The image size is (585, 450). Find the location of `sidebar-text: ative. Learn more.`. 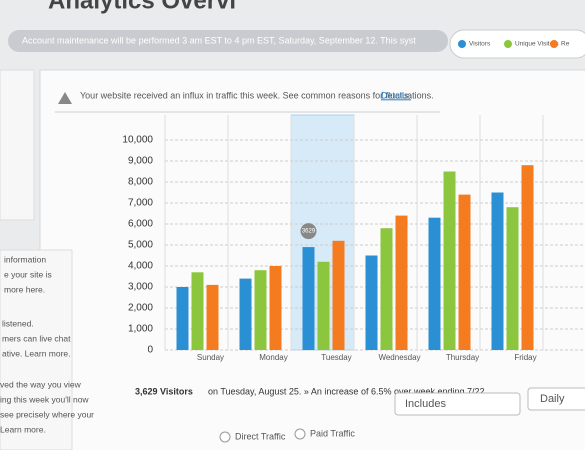

sidebar-text: ative. Learn more. is located at coordinates (36, 353).